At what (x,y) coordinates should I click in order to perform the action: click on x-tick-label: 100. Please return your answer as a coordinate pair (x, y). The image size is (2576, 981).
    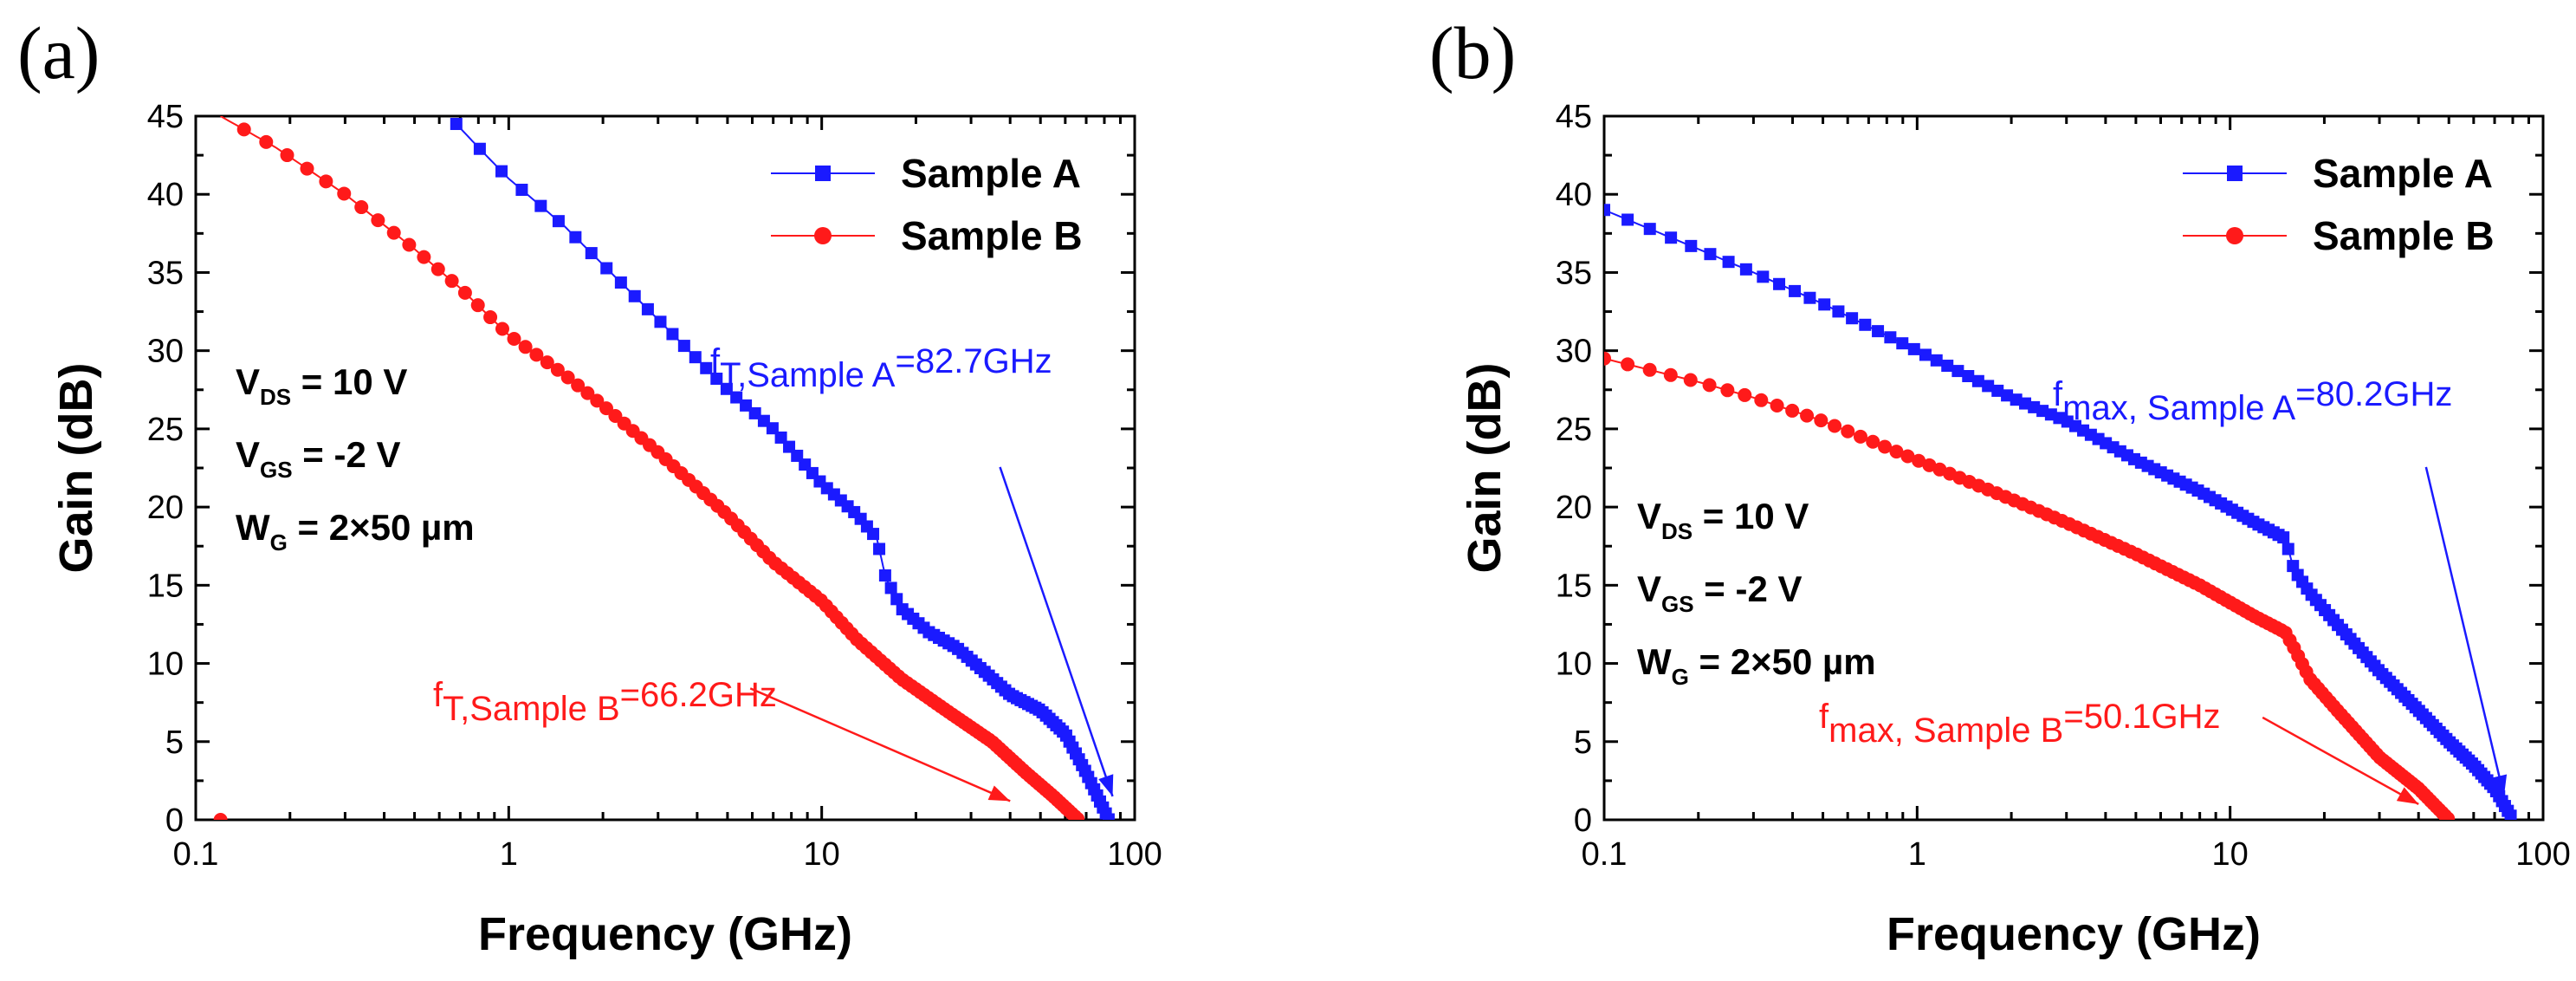
    Looking at the image, I should click on (1134, 855).